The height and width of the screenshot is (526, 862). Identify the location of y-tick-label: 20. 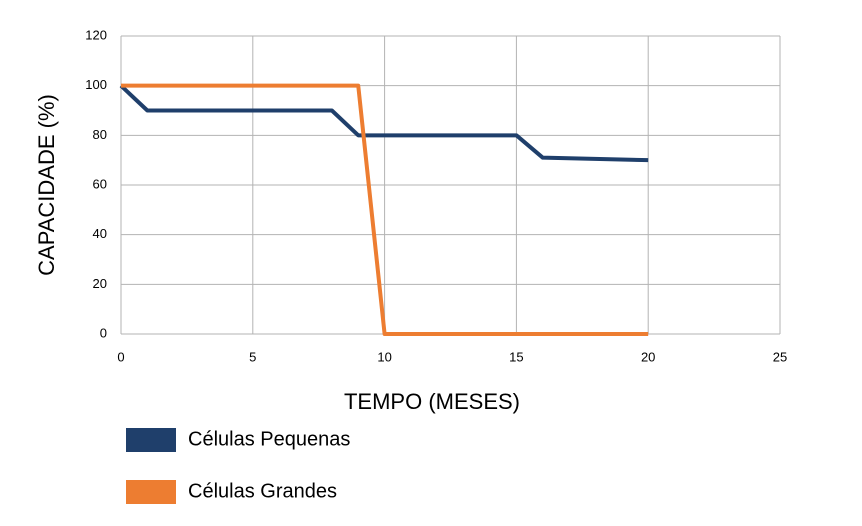
(100, 283).